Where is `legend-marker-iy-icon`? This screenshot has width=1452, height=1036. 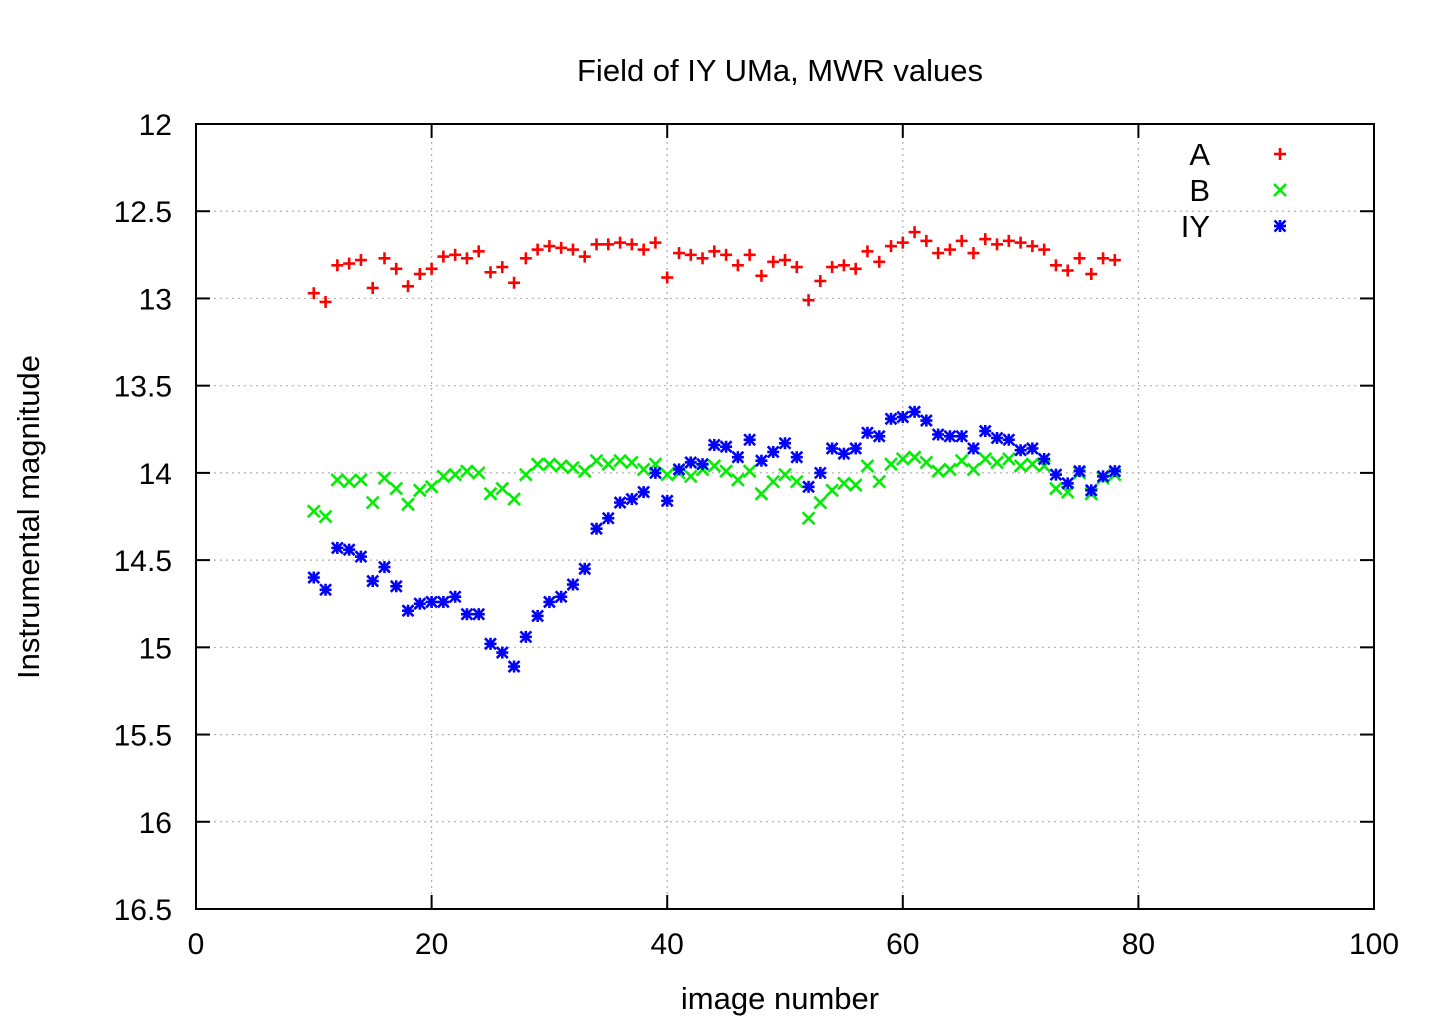
legend-marker-iy-icon is located at coordinates (1280, 226).